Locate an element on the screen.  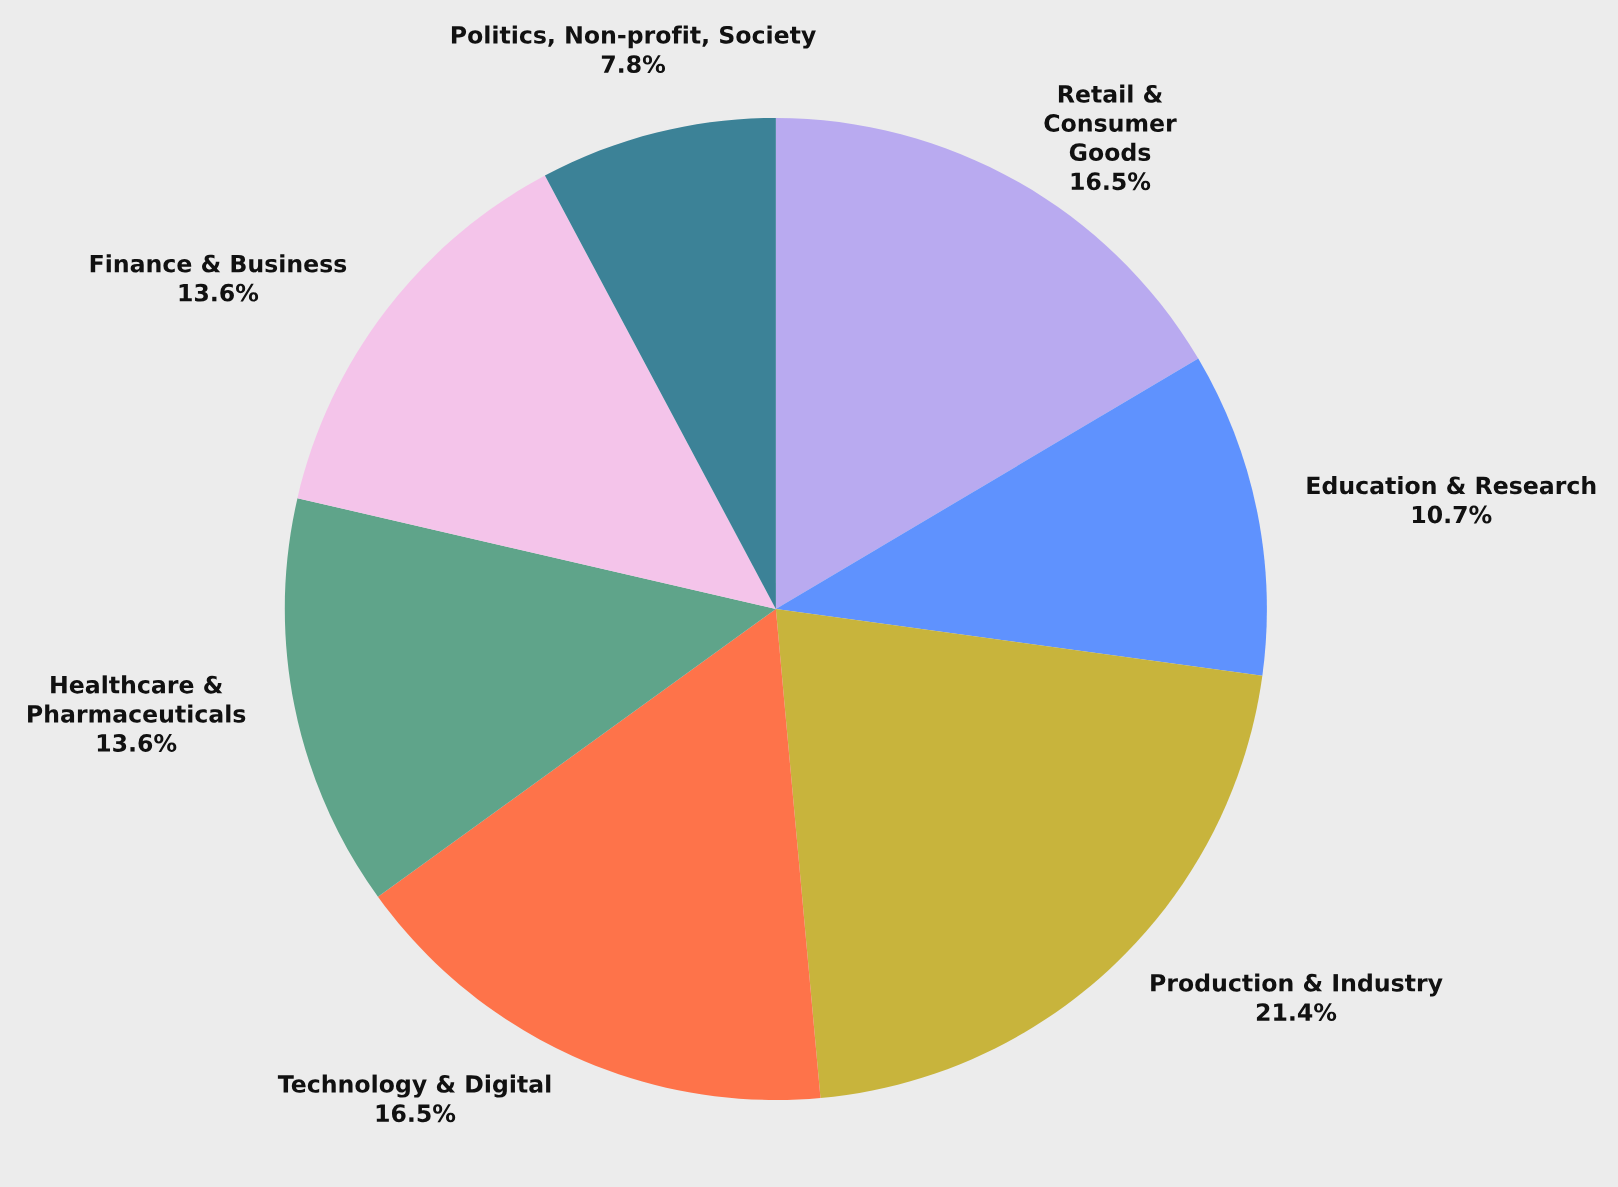
slice-label: Technology & Digital is located at coordinates (414, 1086).